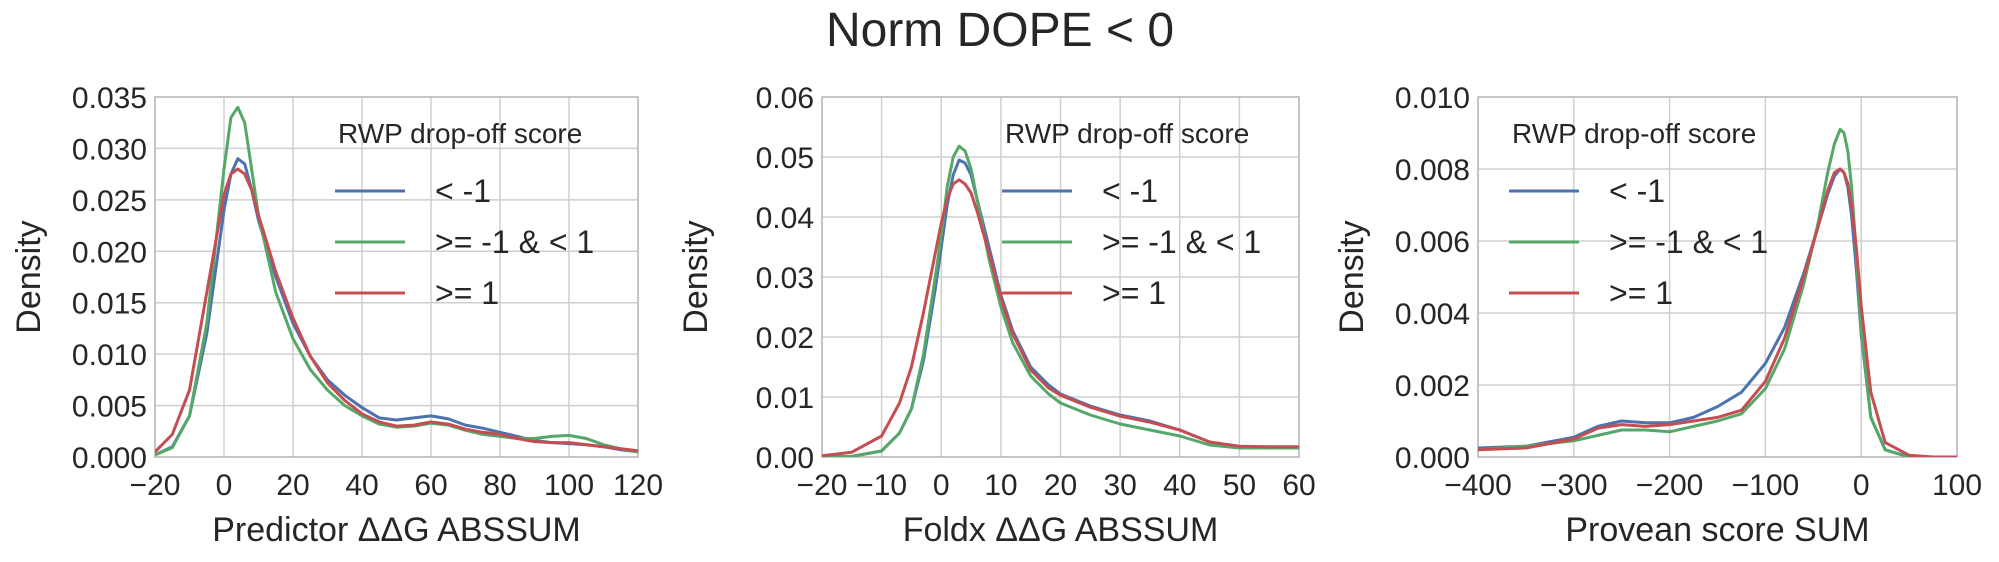 This screenshot has width=1999, height=562. Describe the element at coordinates (785, 458) in the screenshot. I see `y-tick-label: 0.00` at that location.